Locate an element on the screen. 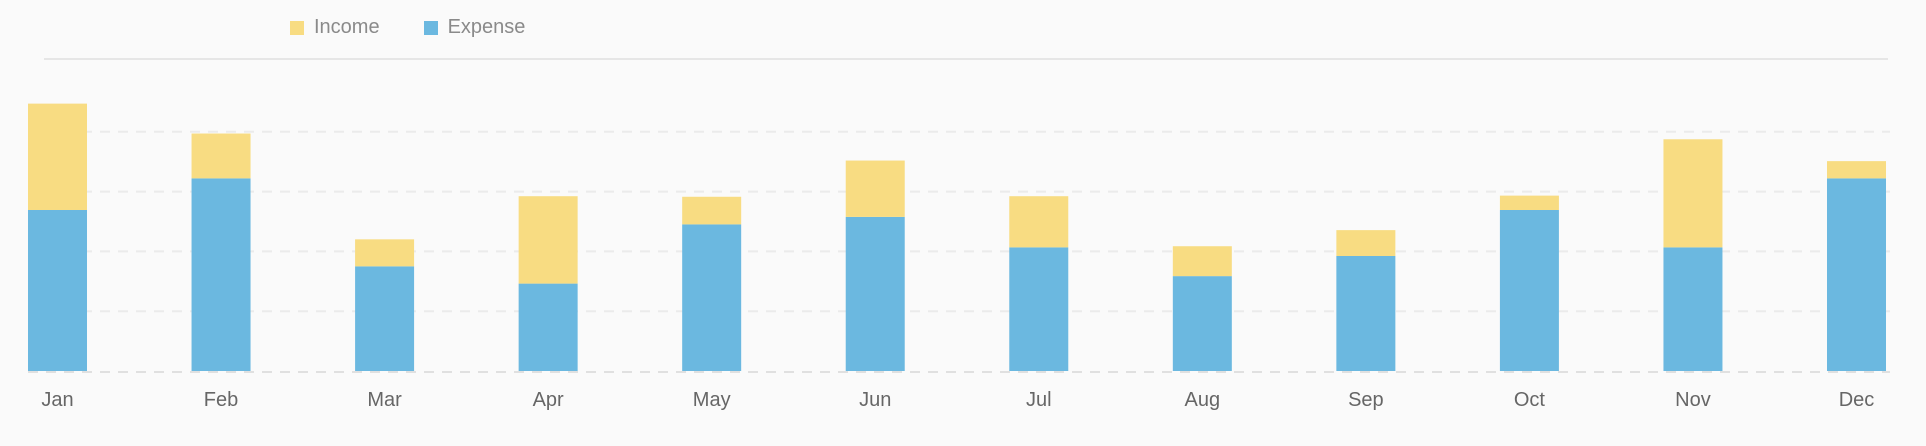  x-tick-label: Nov is located at coordinates (1693, 400).